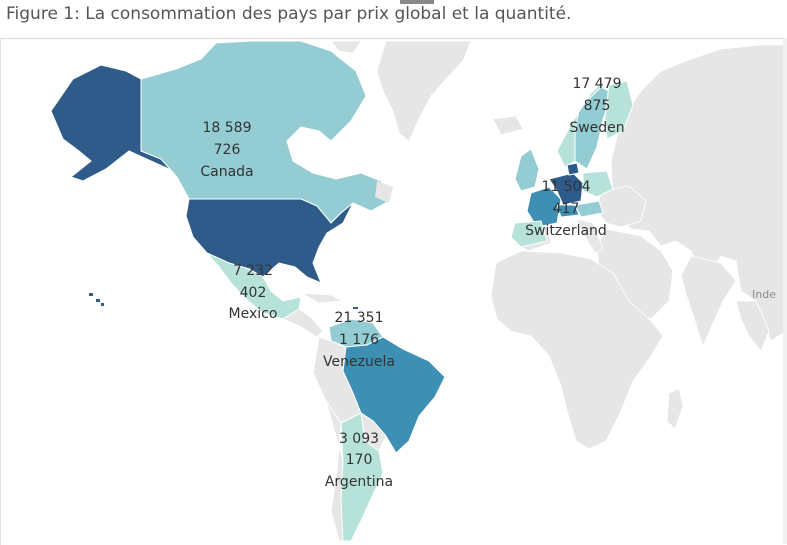  I want to click on label-venezuela-name: Venezuela, so click(359, 362).